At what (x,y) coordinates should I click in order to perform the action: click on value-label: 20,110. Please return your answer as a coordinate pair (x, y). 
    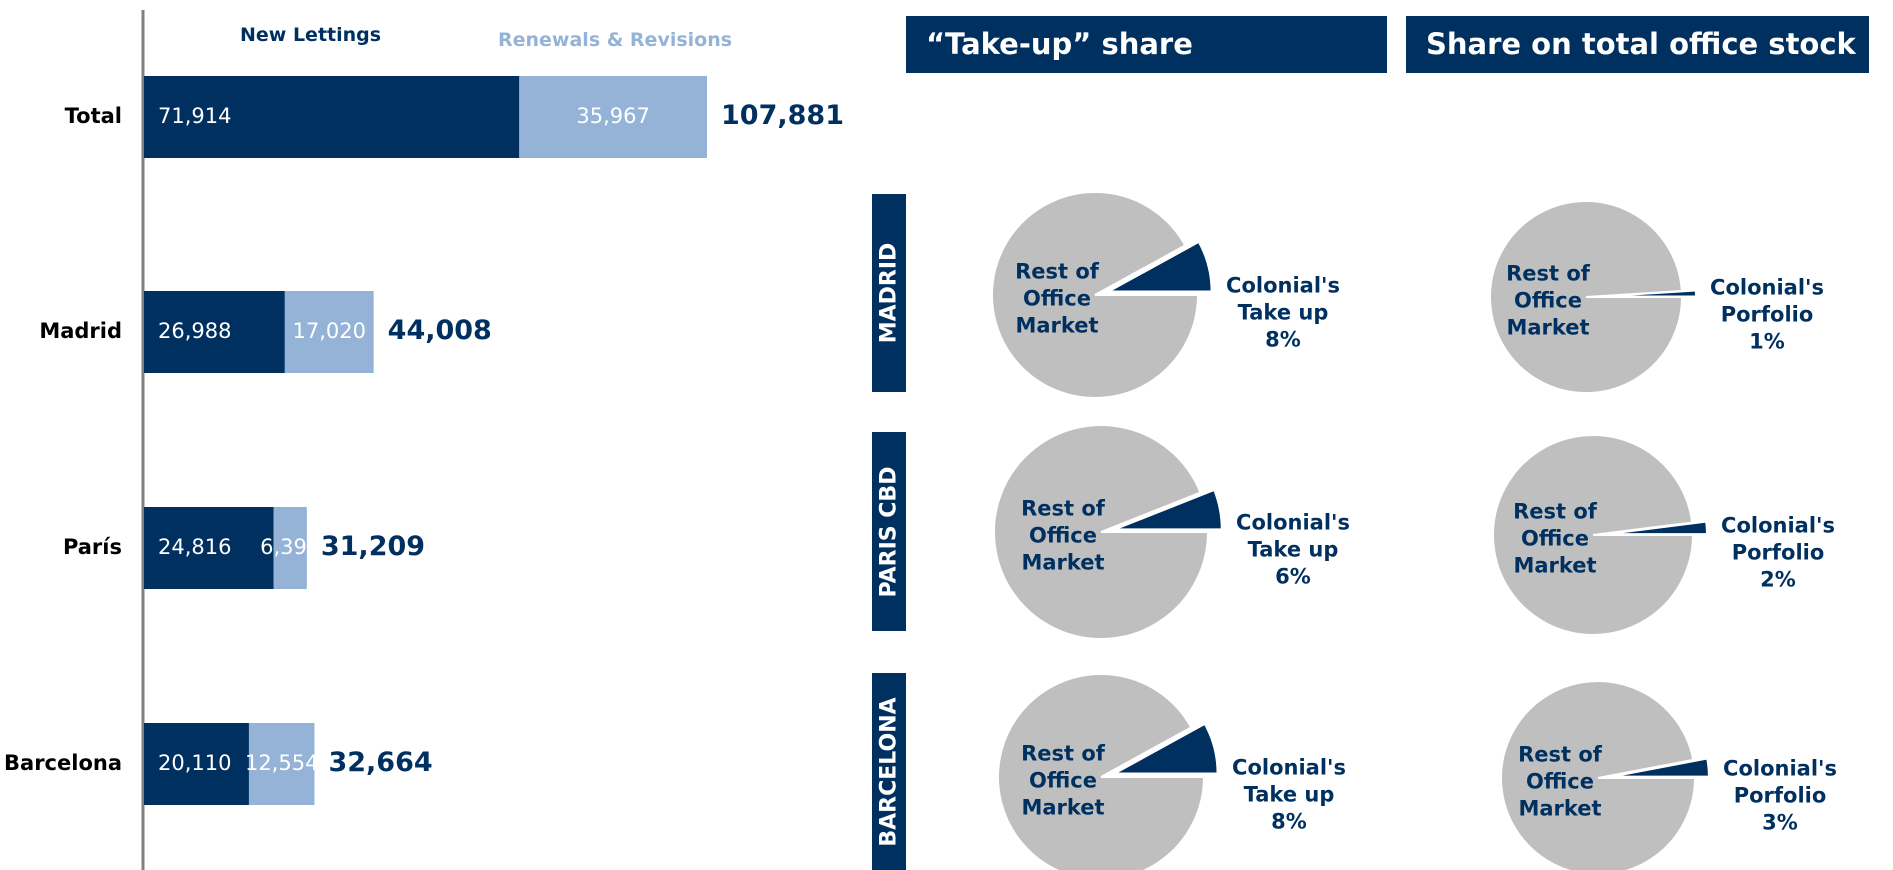
    Looking at the image, I should click on (195, 763).